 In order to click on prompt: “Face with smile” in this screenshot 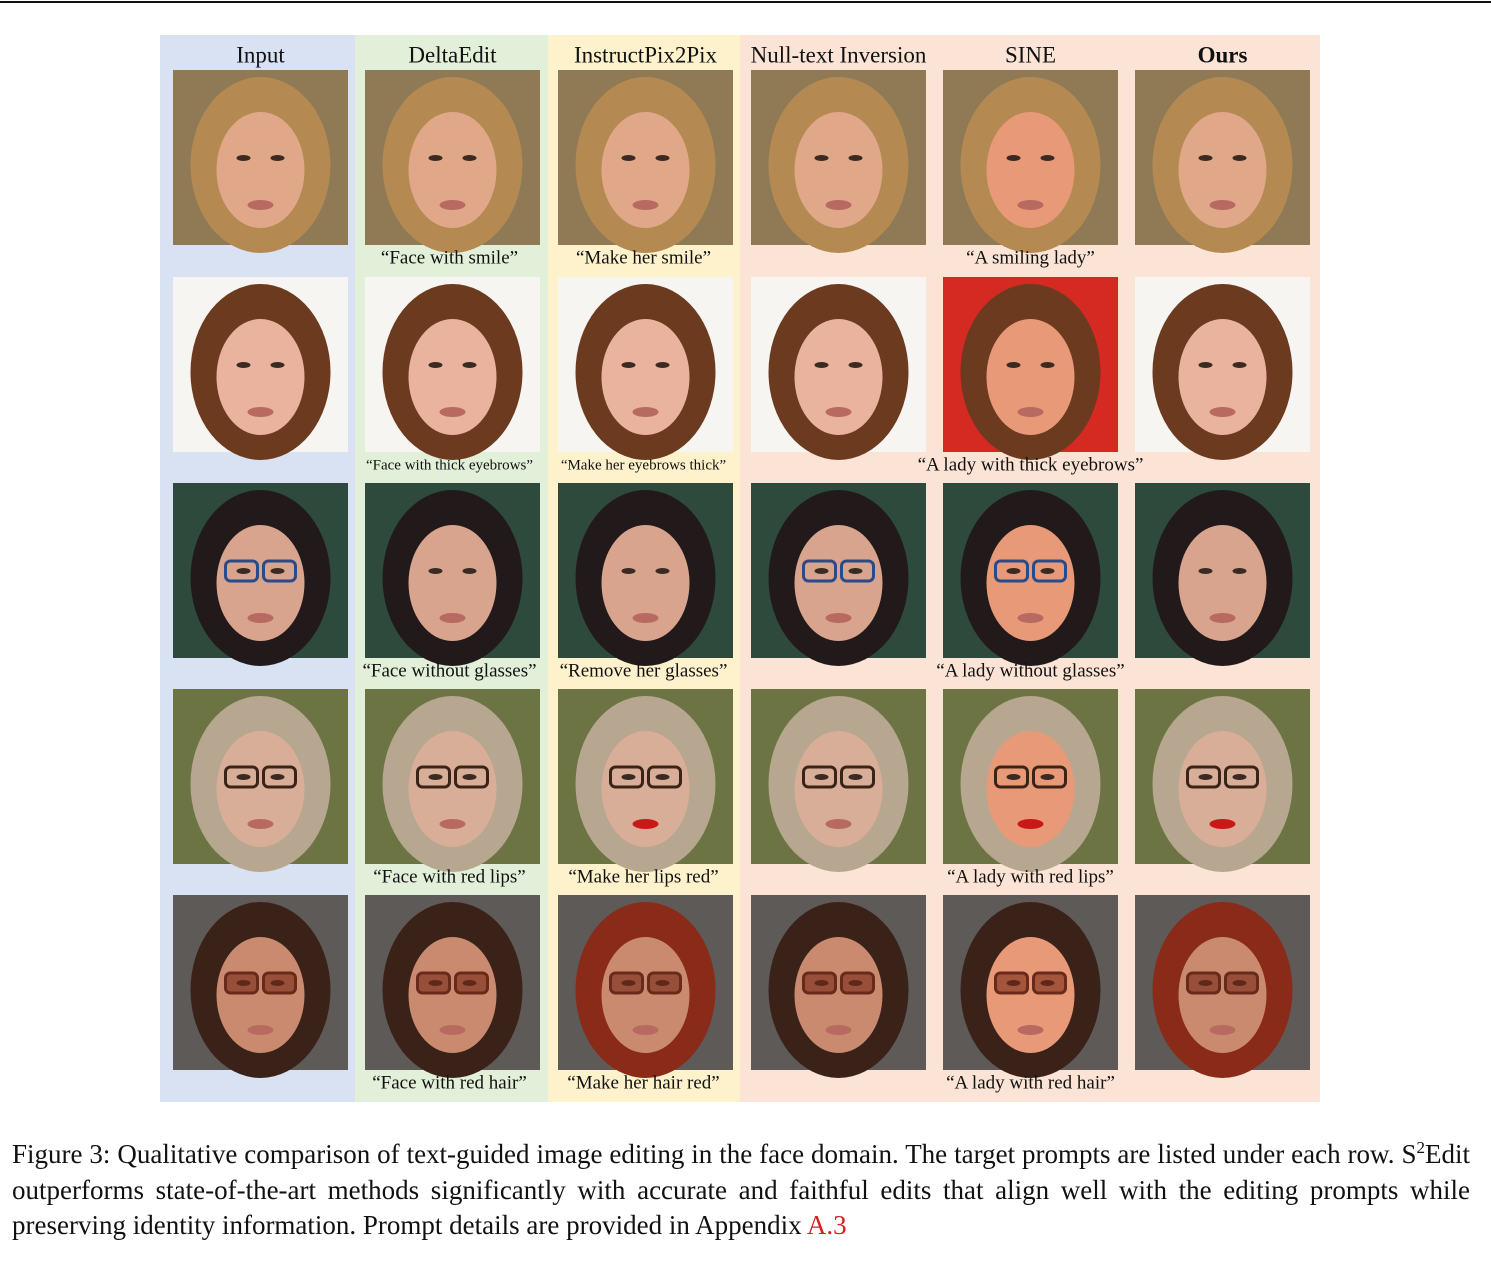, I will do `click(449, 257)`.